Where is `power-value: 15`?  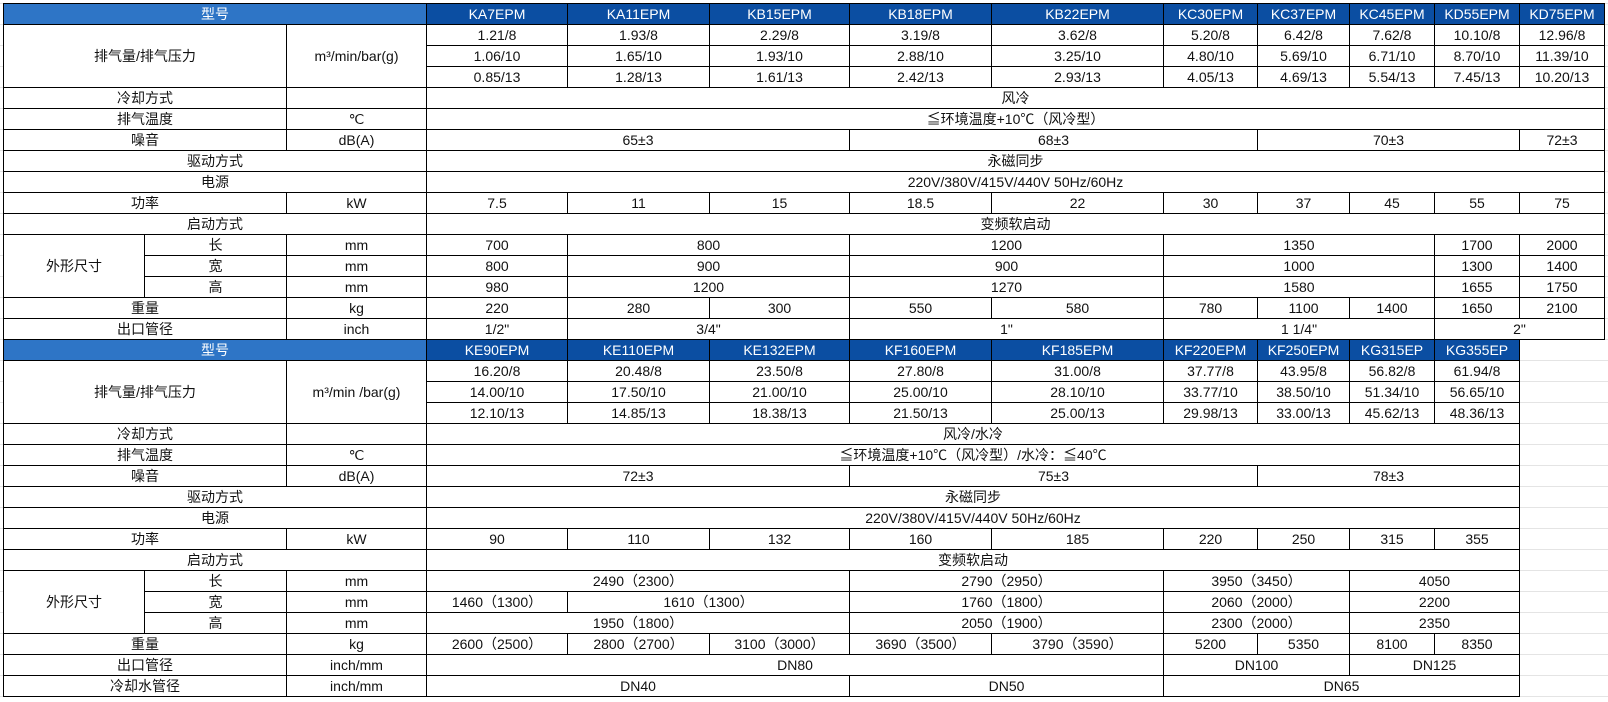
power-value: 15 is located at coordinates (779, 203).